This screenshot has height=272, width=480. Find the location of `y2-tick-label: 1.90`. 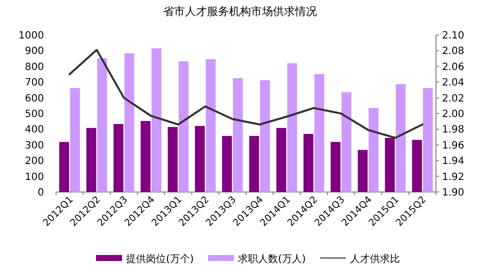

y2-tick-label: 1.90 is located at coordinates (453, 193).